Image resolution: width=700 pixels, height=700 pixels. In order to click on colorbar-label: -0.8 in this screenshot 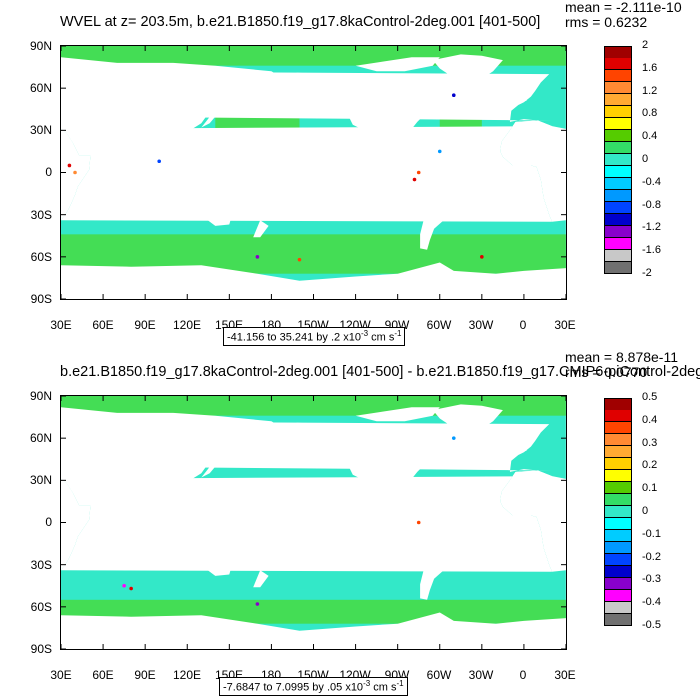, I will do `click(651, 204)`.